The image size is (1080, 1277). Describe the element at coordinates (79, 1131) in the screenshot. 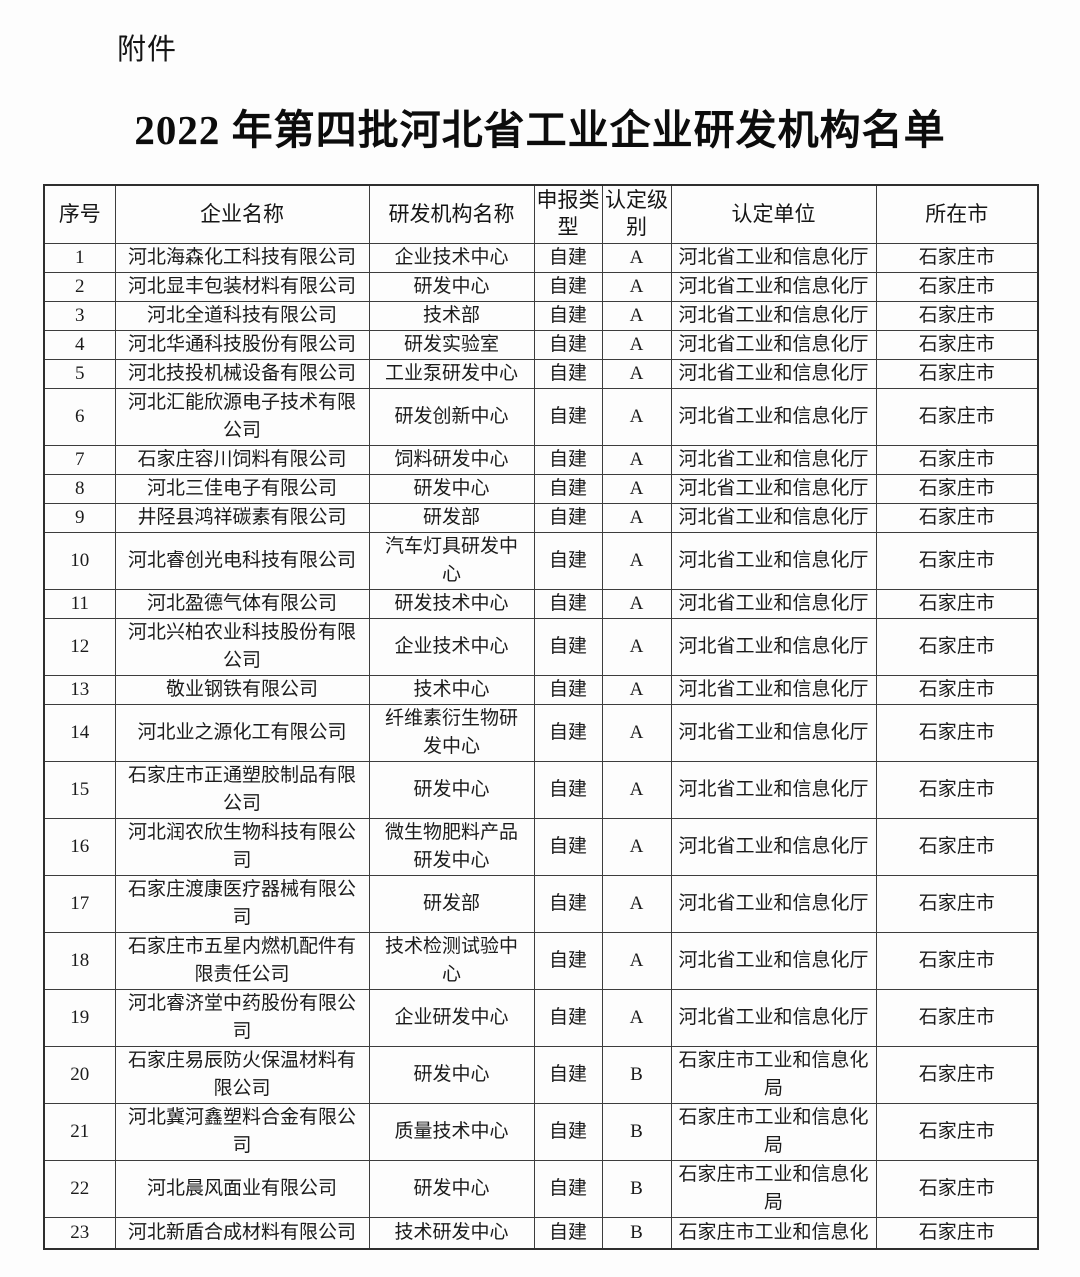

I see `table-cell-index: 21` at that location.